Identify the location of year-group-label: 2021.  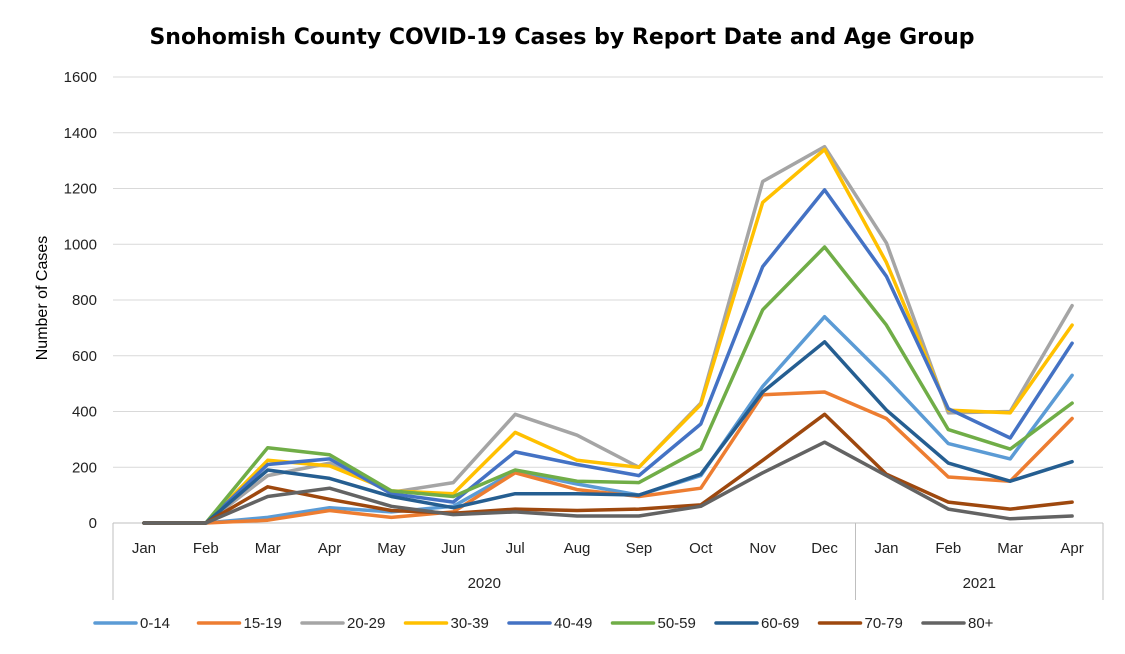
(979, 583).